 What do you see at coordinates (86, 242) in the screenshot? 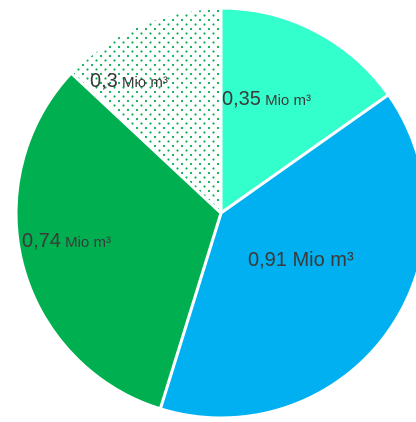
I see `slice-unit-3: Mio m³` at bounding box center [86, 242].